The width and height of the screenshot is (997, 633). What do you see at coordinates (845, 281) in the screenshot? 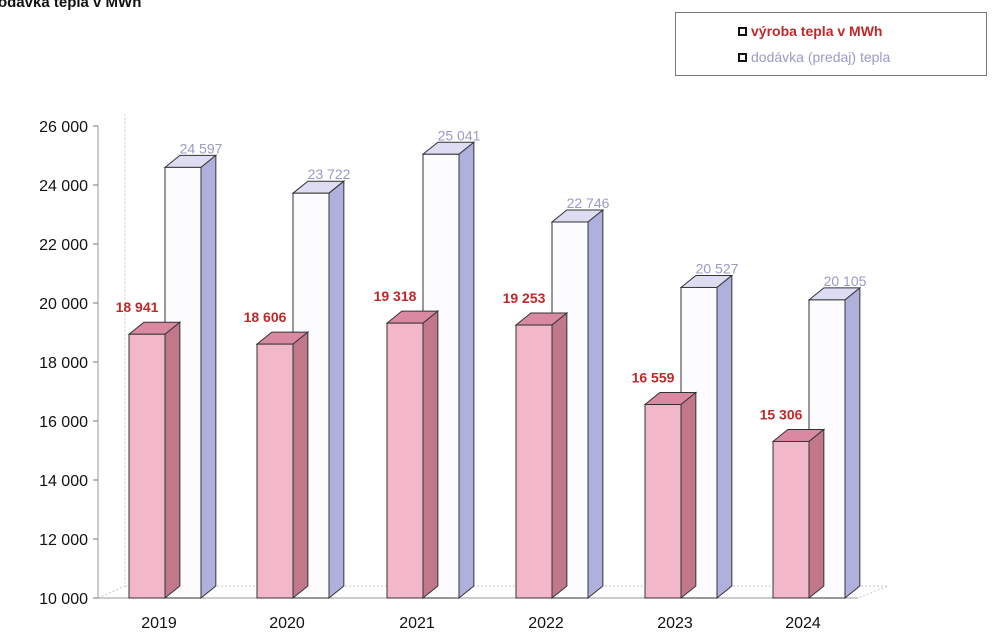
I see `data-label-supply: 20 105` at bounding box center [845, 281].